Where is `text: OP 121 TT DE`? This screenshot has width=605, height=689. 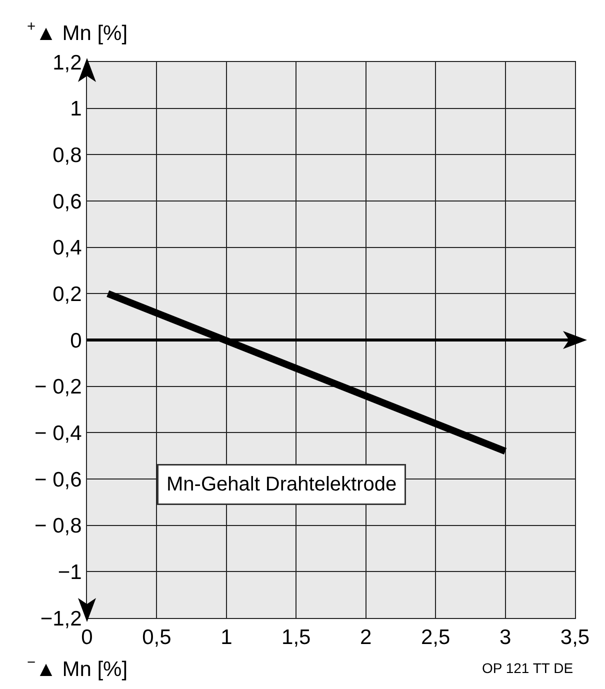 text: OP 121 TT DE is located at coordinates (528, 668).